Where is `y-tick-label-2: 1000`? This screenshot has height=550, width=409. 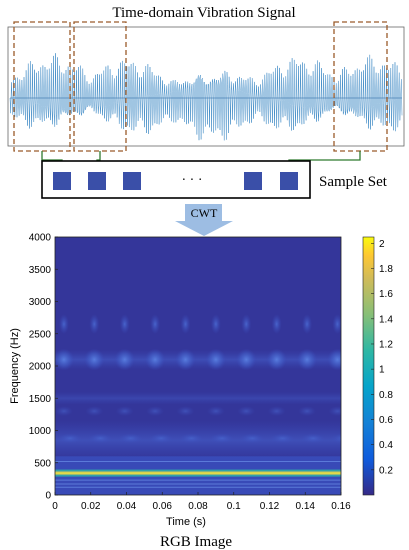
y-tick-label-2: 1000 is located at coordinates (40, 431).